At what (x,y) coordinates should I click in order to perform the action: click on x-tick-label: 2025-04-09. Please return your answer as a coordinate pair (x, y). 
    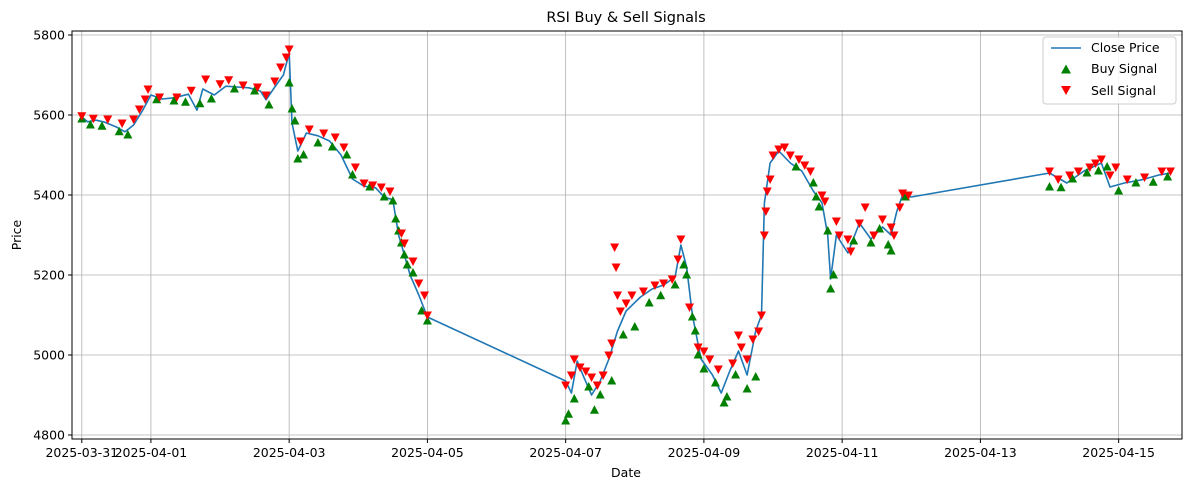
    Looking at the image, I should click on (704, 452).